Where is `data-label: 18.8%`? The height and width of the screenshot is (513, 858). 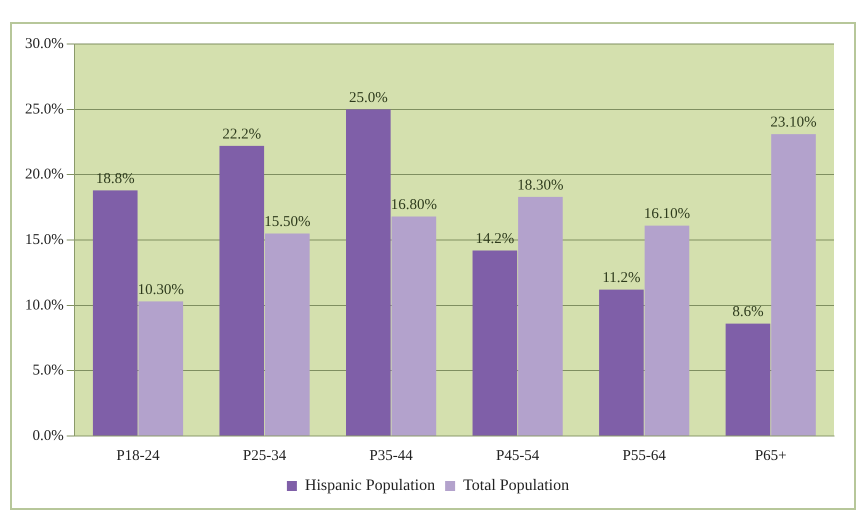 data-label: 18.8% is located at coordinates (115, 178).